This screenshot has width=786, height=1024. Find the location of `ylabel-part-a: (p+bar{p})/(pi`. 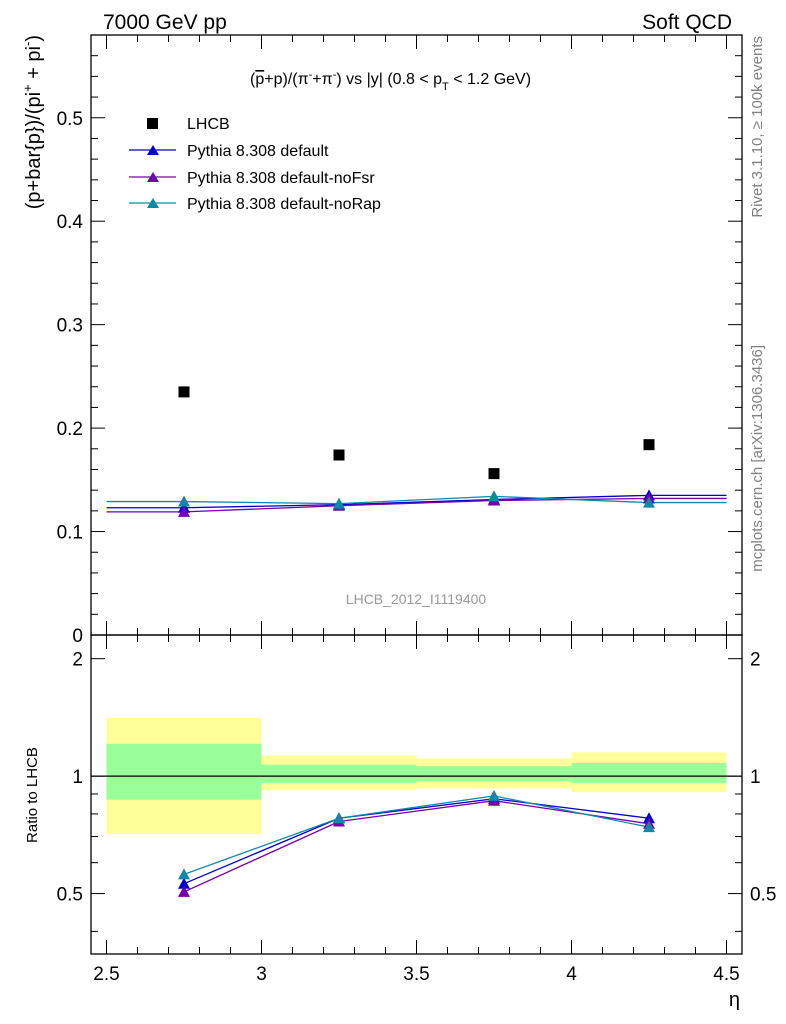

ylabel-part-a: (p+bar{p})/(pi is located at coordinates (34, 150).